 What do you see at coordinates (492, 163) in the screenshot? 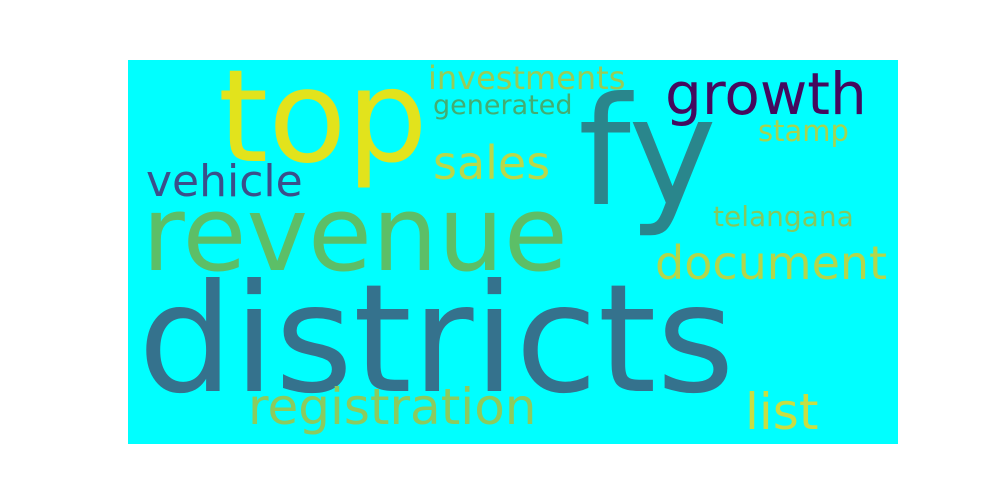
I see `word-sales: sales` at bounding box center [492, 163].